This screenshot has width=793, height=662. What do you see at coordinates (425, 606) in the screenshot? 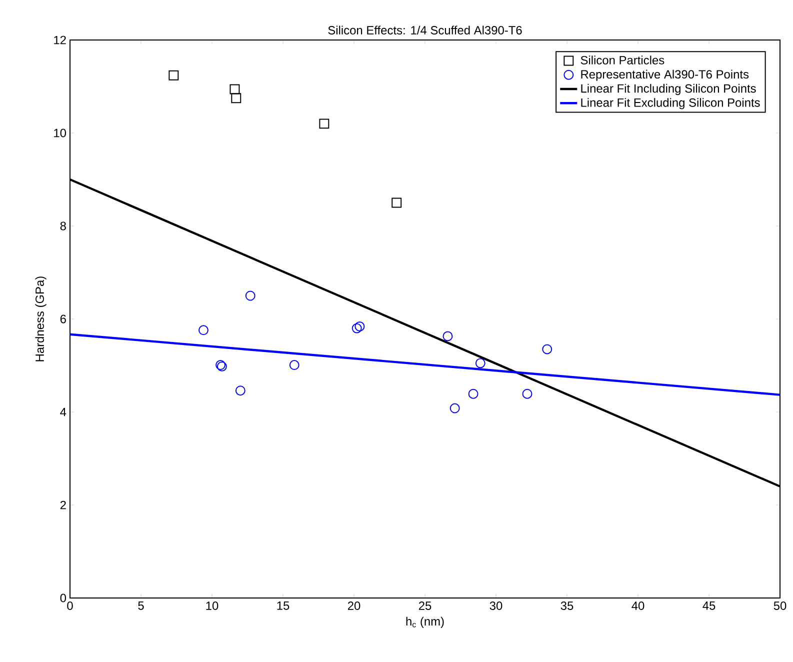
I see `x-tick-label: 25` at bounding box center [425, 606].